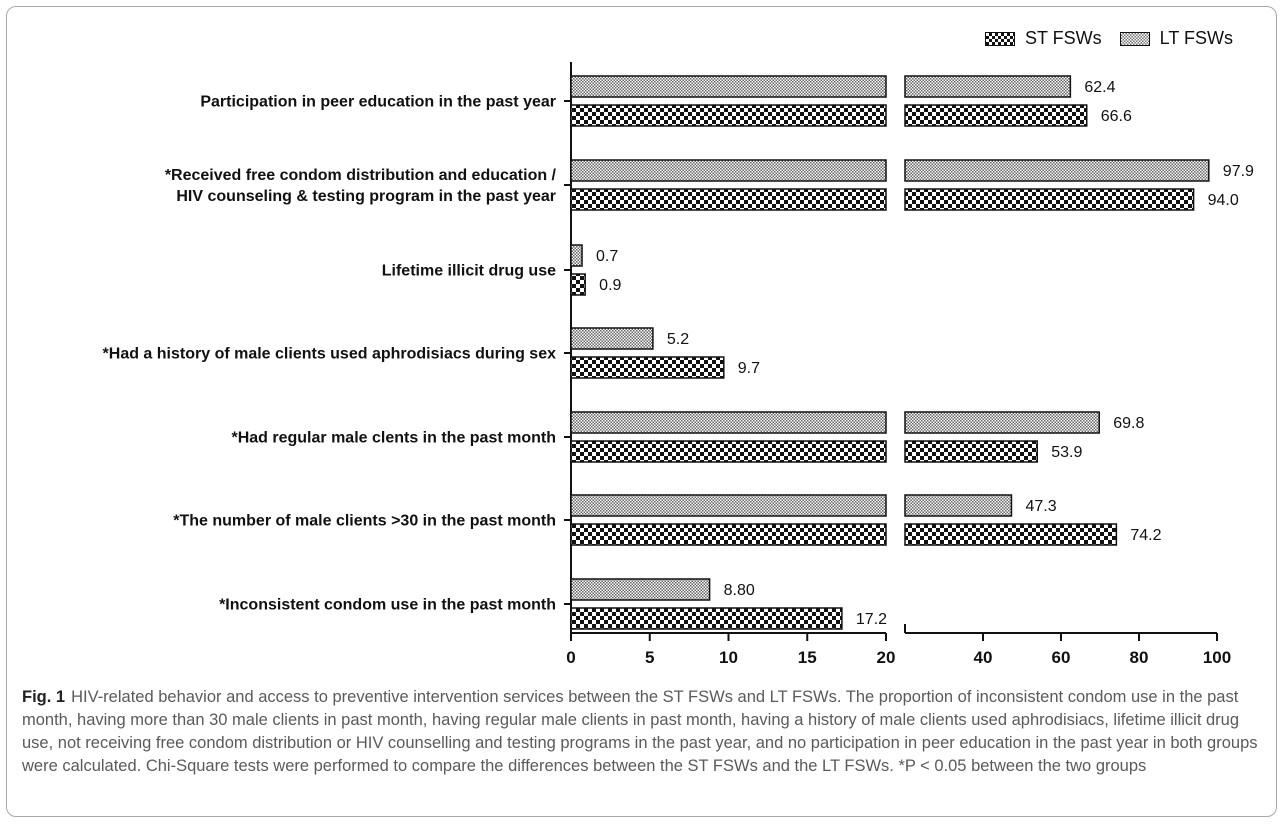  What do you see at coordinates (1128, 423) in the screenshot?
I see `data-label: 69.8` at bounding box center [1128, 423].